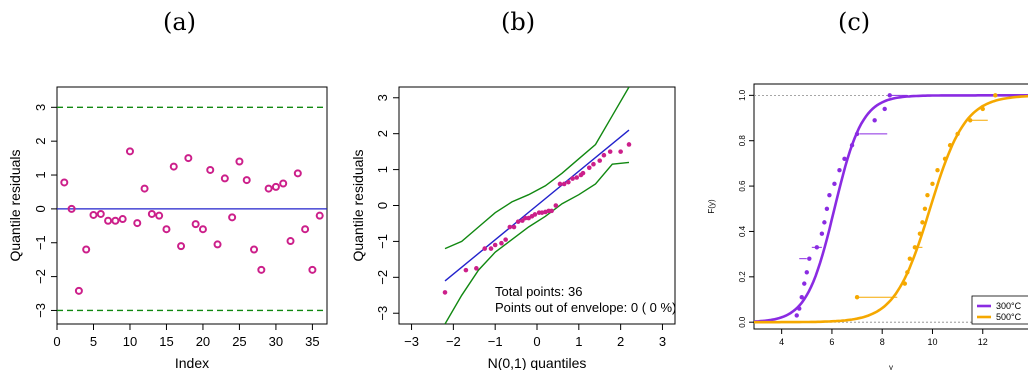 This screenshot has width=1028, height=370. Describe the element at coordinates (578, 341) in the screenshot. I see `x-tick-label: 1` at that location.